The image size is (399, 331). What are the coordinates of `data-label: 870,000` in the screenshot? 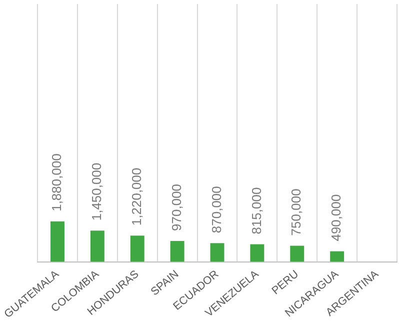 It's located at (216, 210).